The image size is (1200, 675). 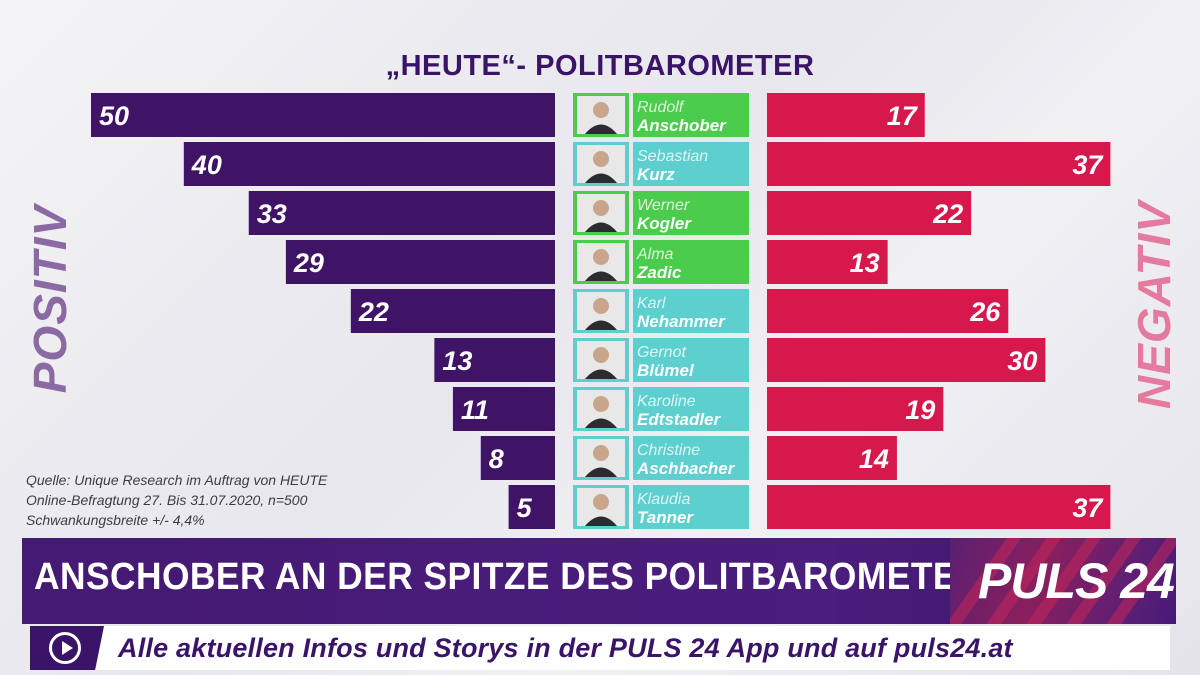 What do you see at coordinates (947, 214) in the screenshot?
I see `negative-value-label: 22` at bounding box center [947, 214].